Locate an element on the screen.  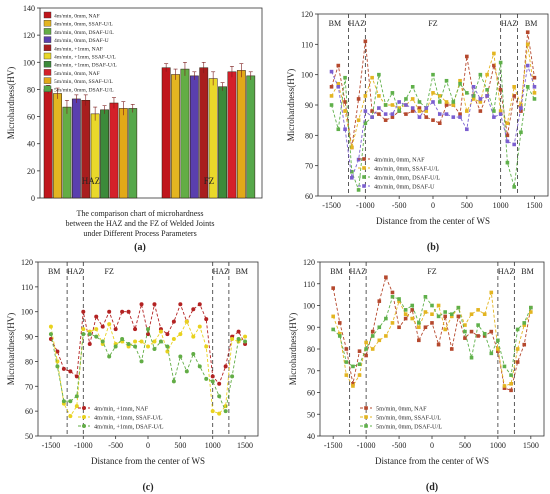
y-axis-label: Microhardness(HV) is located at coordinates (293, 349).